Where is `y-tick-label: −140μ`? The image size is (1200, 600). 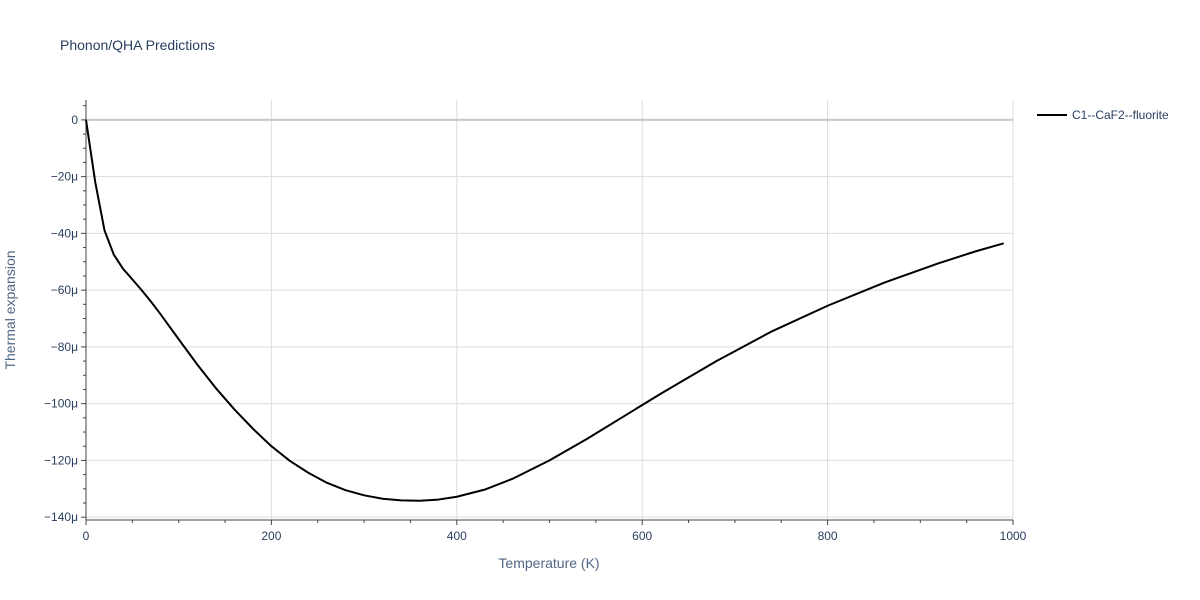
y-tick-label: −140μ is located at coordinates (61, 517).